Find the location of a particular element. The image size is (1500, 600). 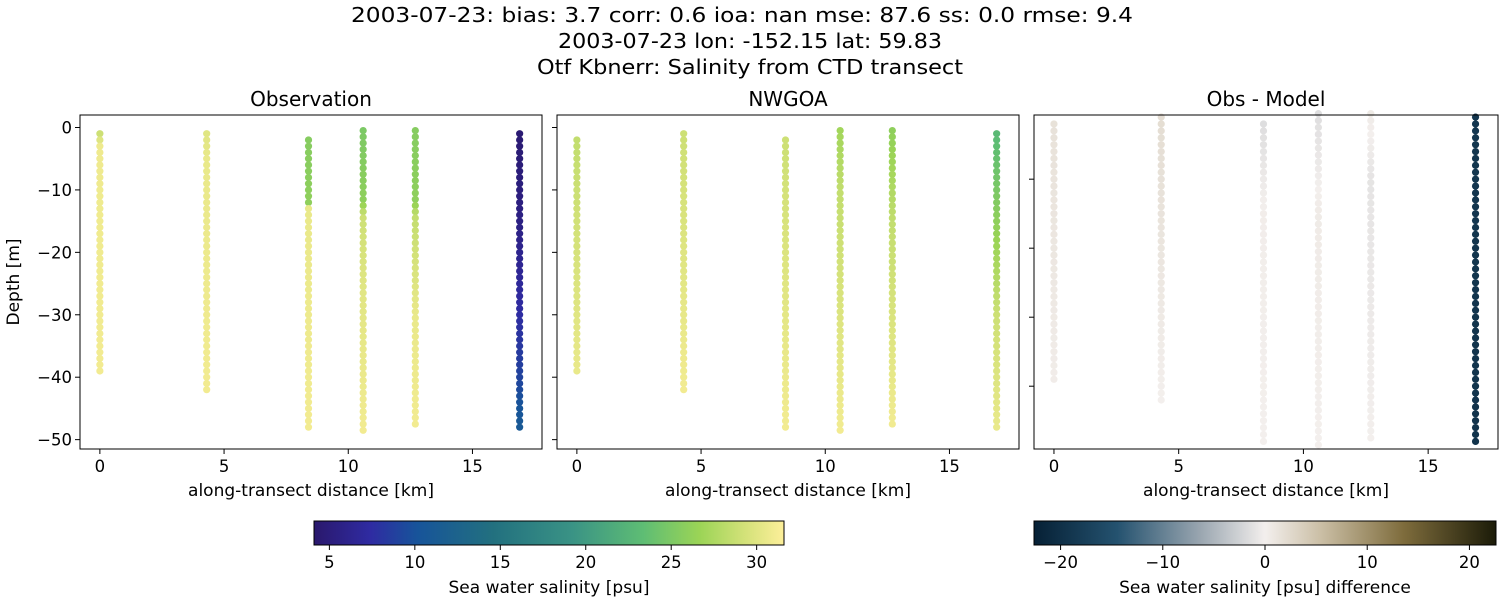

x-axis-label: along-transect distance [km] is located at coordinates (311, 491).